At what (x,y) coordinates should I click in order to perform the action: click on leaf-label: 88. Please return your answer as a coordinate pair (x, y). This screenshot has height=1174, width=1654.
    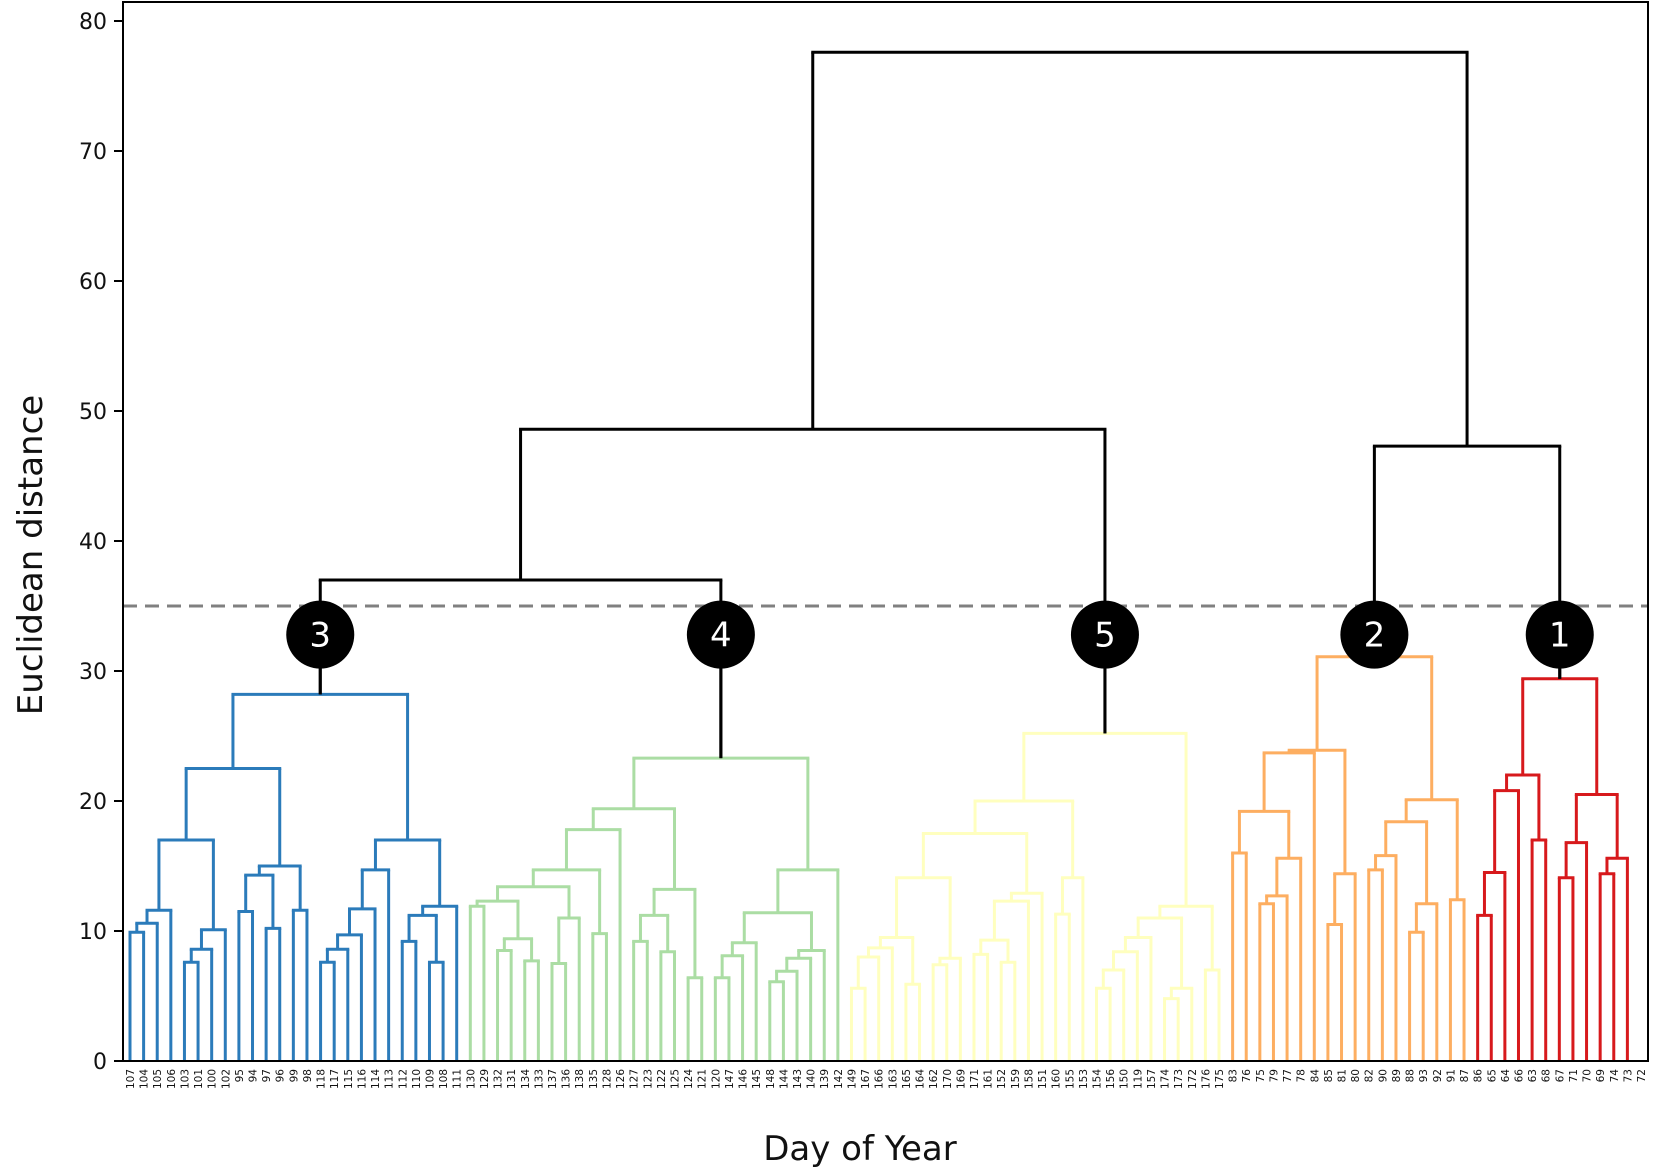
    Looking at the image, I should click on (1411, 1075).